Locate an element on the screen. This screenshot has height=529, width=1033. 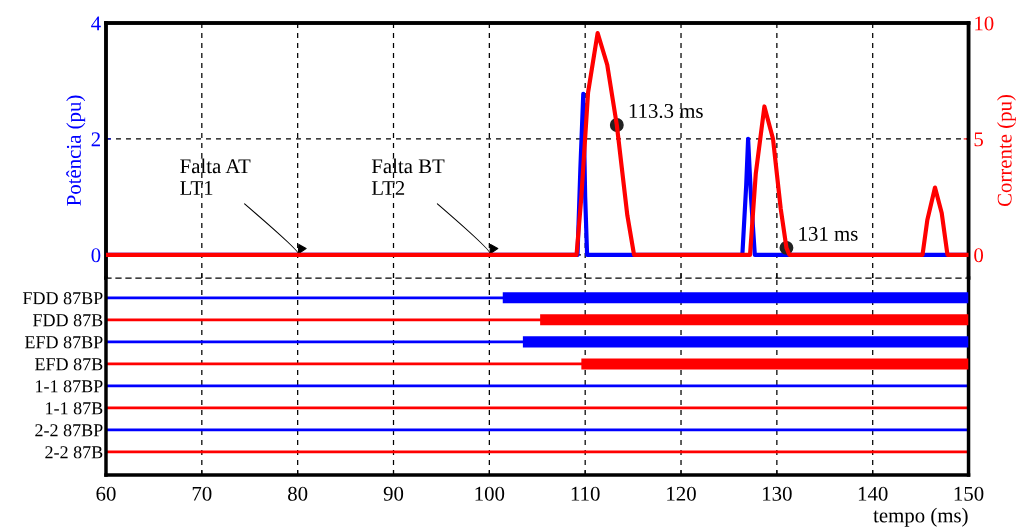
y2-tick-label: 5 is located at coordinates (978, 139).